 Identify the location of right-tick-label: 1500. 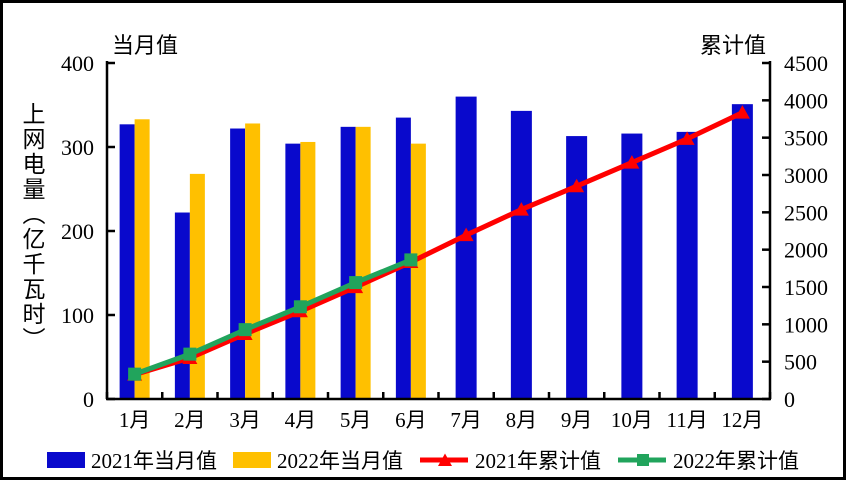
(806, 287).